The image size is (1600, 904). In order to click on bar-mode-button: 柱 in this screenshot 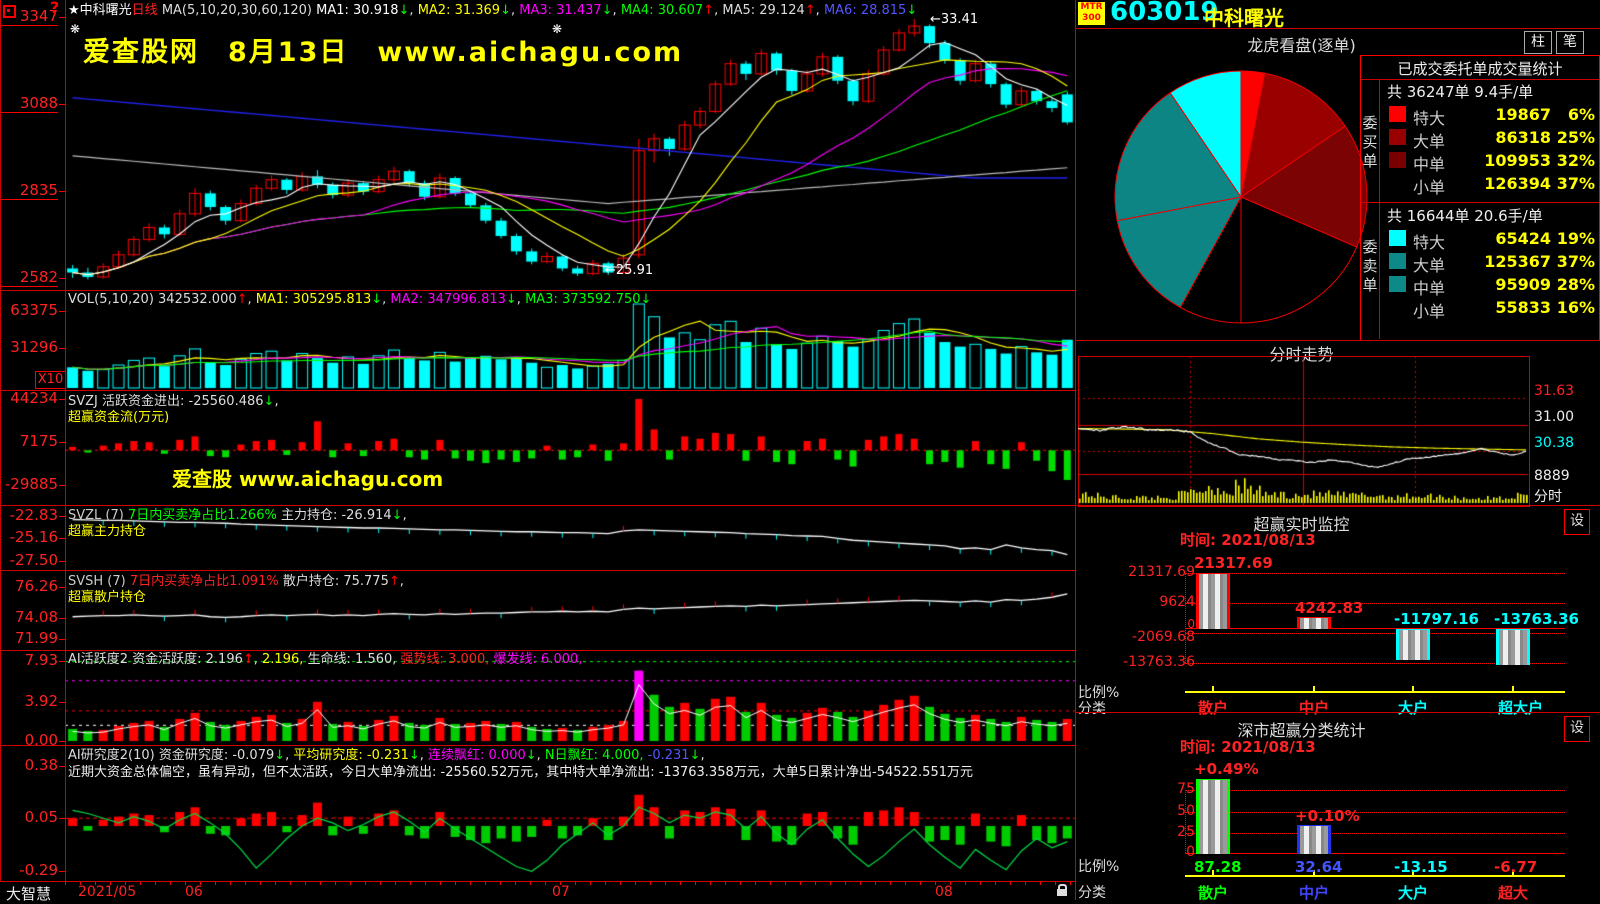, I will do `click(1538, 42)`.